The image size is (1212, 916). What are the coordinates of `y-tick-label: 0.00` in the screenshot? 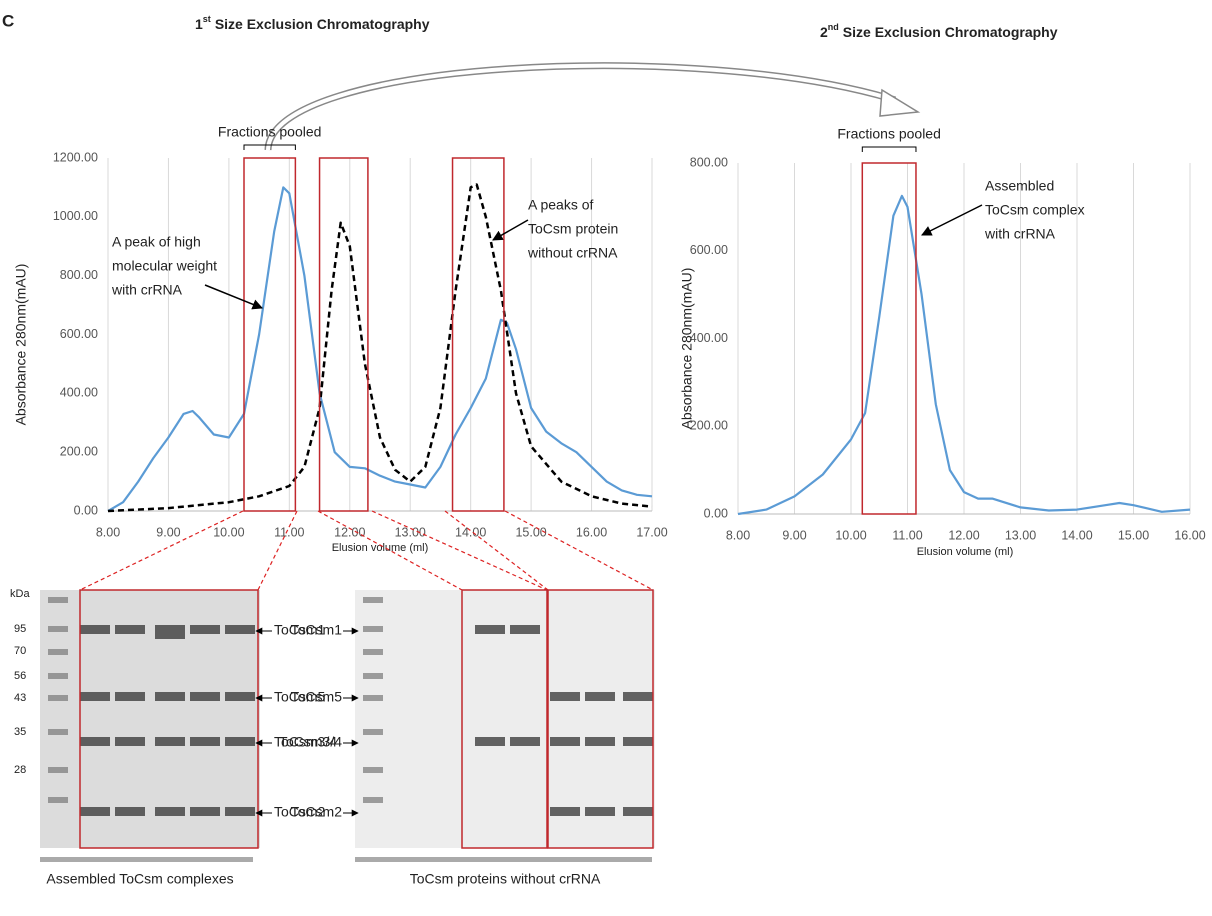 It's located at (716, 513).